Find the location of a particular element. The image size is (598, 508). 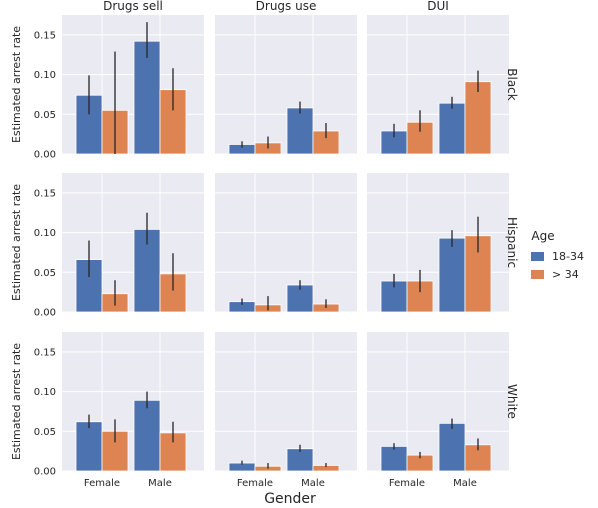

row-label: Black is located at coordinates (512, 84).